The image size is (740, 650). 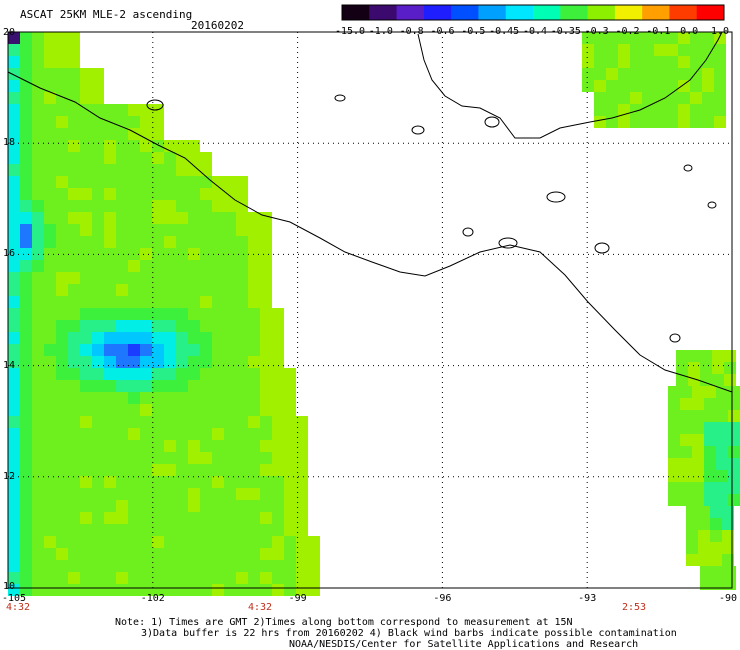 I want to click on colorbar-label: -0.3, so click(x=596, y=31).